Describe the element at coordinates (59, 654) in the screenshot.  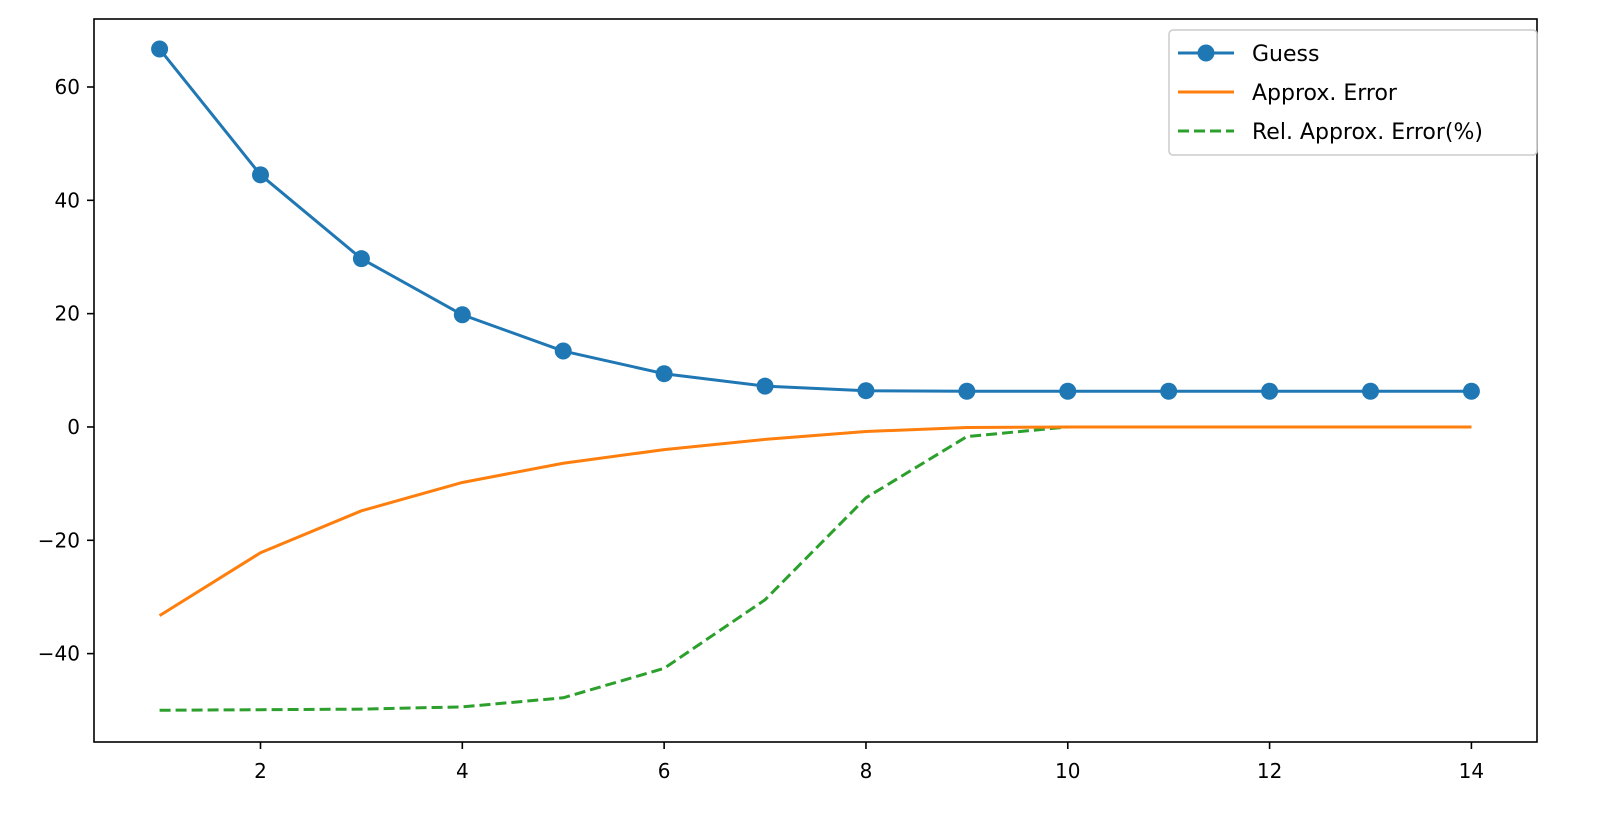
I see `y-tick-label: −40` at that location.